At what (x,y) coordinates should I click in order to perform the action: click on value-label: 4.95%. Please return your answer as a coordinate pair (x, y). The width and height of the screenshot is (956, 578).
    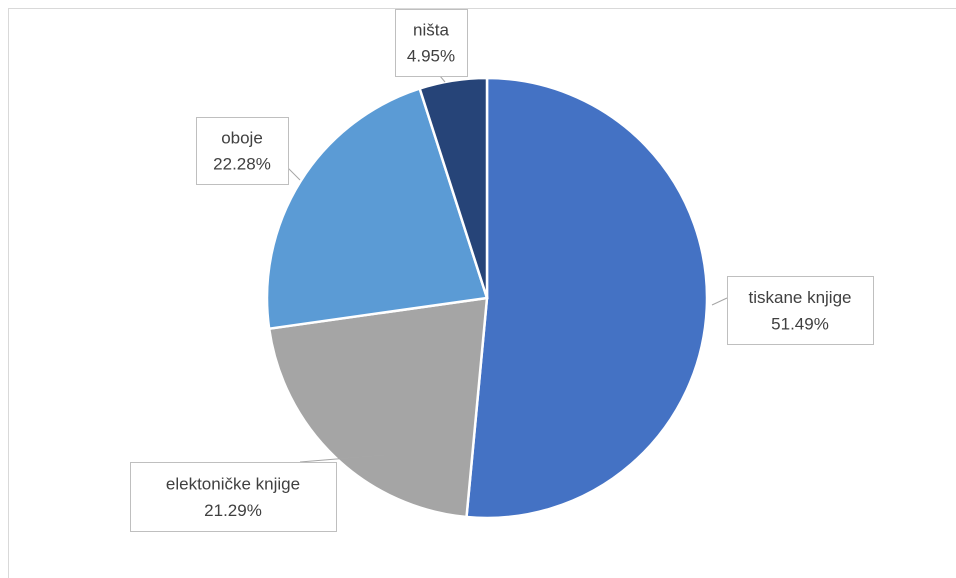
    Looking at the image, I should click on (431, 56).